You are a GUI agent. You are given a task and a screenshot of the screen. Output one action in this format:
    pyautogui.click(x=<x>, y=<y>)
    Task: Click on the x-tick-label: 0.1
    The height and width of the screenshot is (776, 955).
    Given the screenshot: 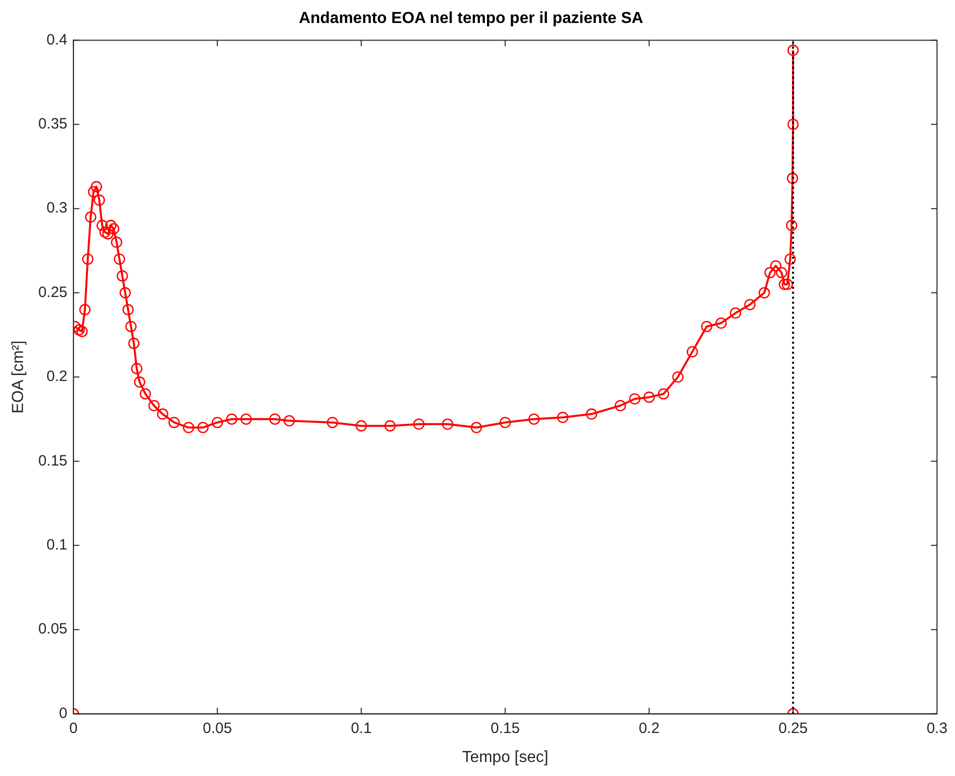 What is the action you would take?
    pyautogui.click(x=361, y=728)
    